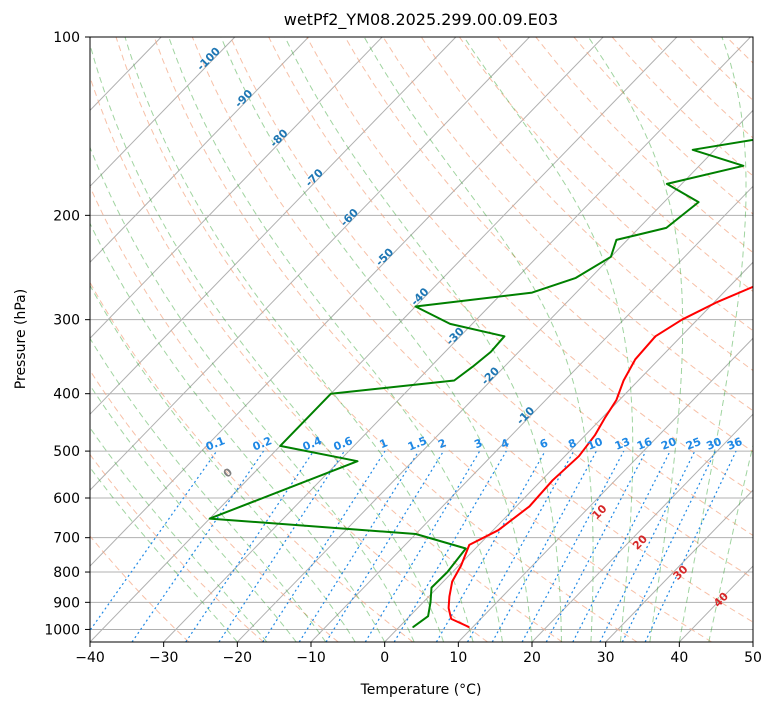 The image size is (775, 708). What do you see at coordinates (421, 20) in the screenshot?
I see `chart-title: wetPf2_YM08.2025.299.00.09.E03` at bounding box center [421, 20].